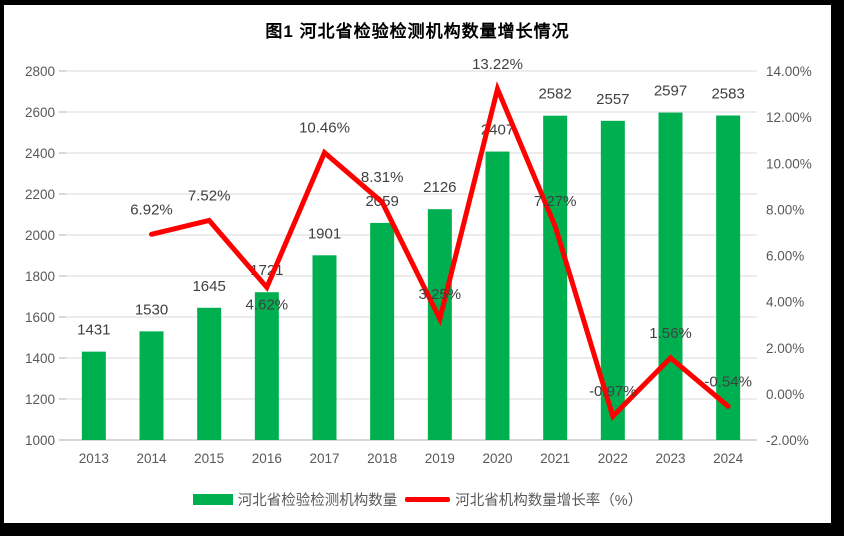 The image size is (844, 536). Describe the element at coordinates (382, 458) in the screenshot. I see `x-axis-label: 2018` at that location.